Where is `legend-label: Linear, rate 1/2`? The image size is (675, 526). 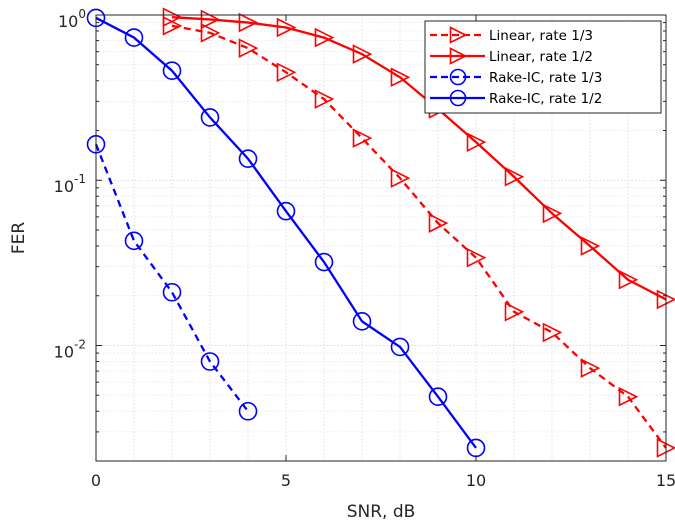
legend-label: Linear, rate 1/2 is located at coordinates (541, 57).